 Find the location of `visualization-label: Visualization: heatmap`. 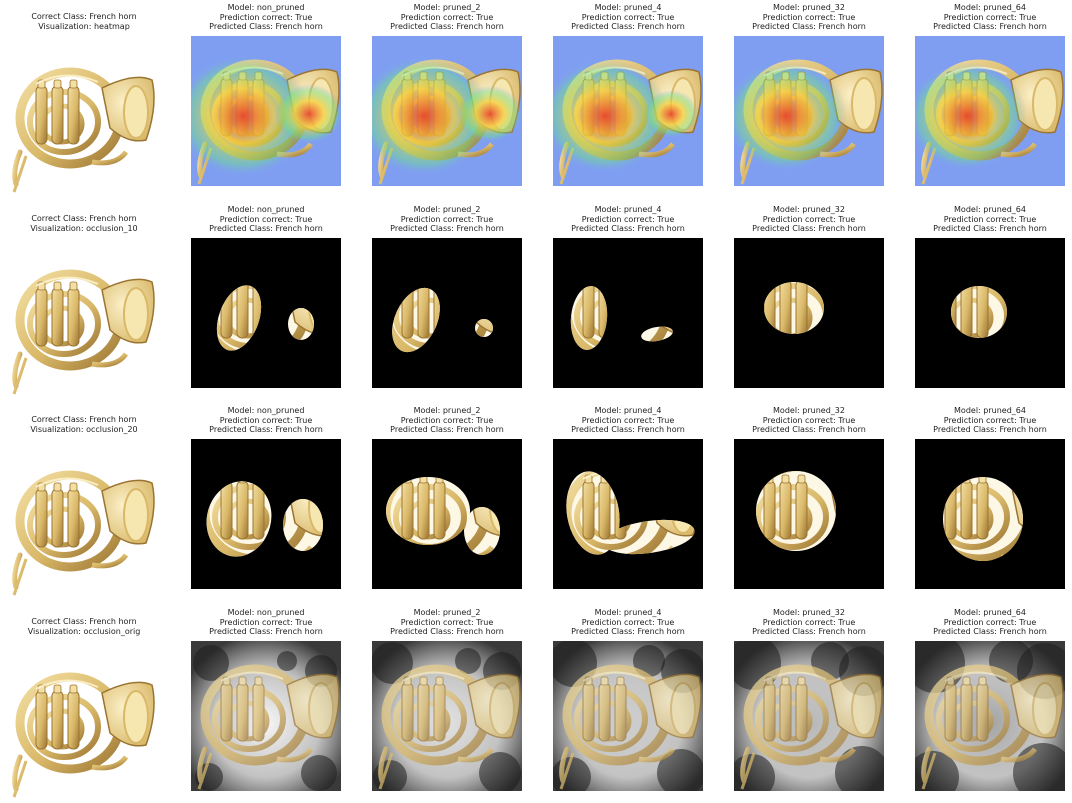

visualization-label: Visualization: heatmap is located at coordinates (84, 26).